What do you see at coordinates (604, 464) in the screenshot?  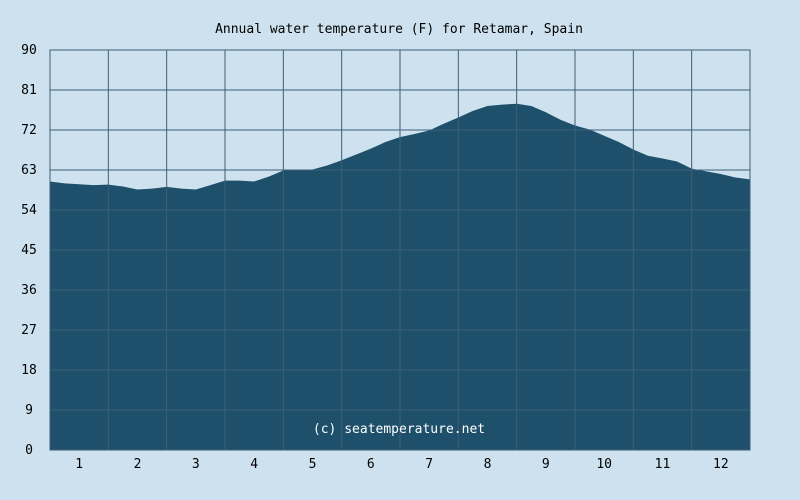 I see `x-tick-label: 10` at bounding box center [604, 464].